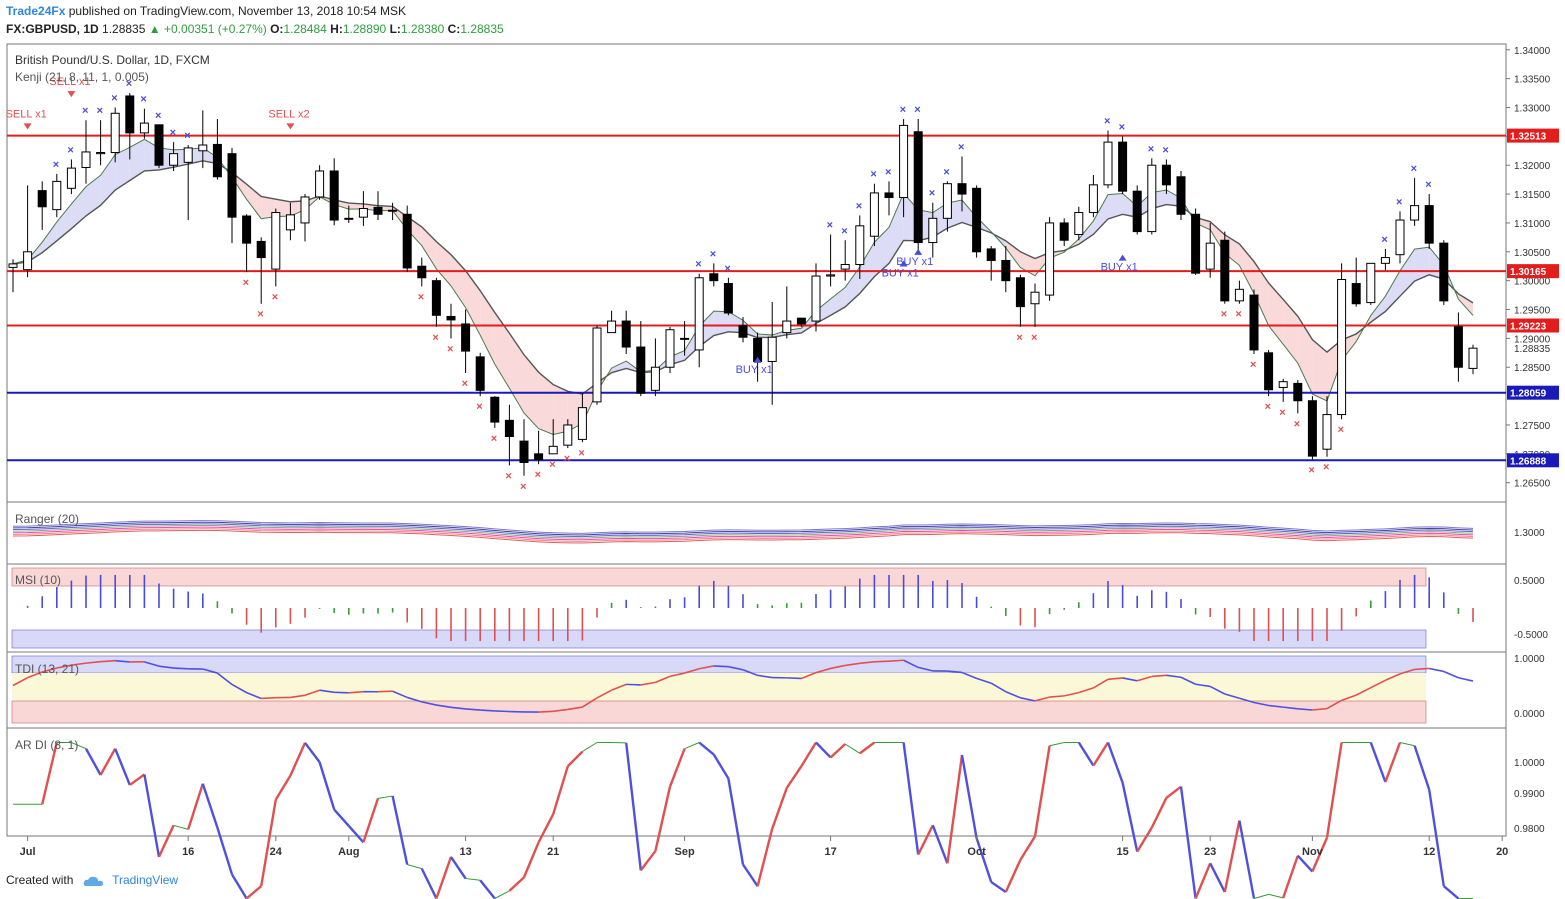 Image resolution: width=1565 pixels, height=899 pixels. I want to click on x-tick-label: 23, so click(1210, 852).